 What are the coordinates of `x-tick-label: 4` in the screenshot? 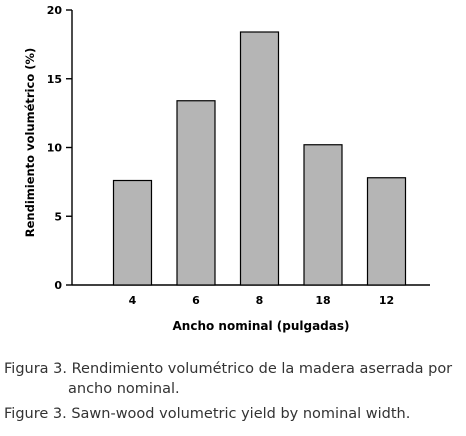 It's located at (133, 300).